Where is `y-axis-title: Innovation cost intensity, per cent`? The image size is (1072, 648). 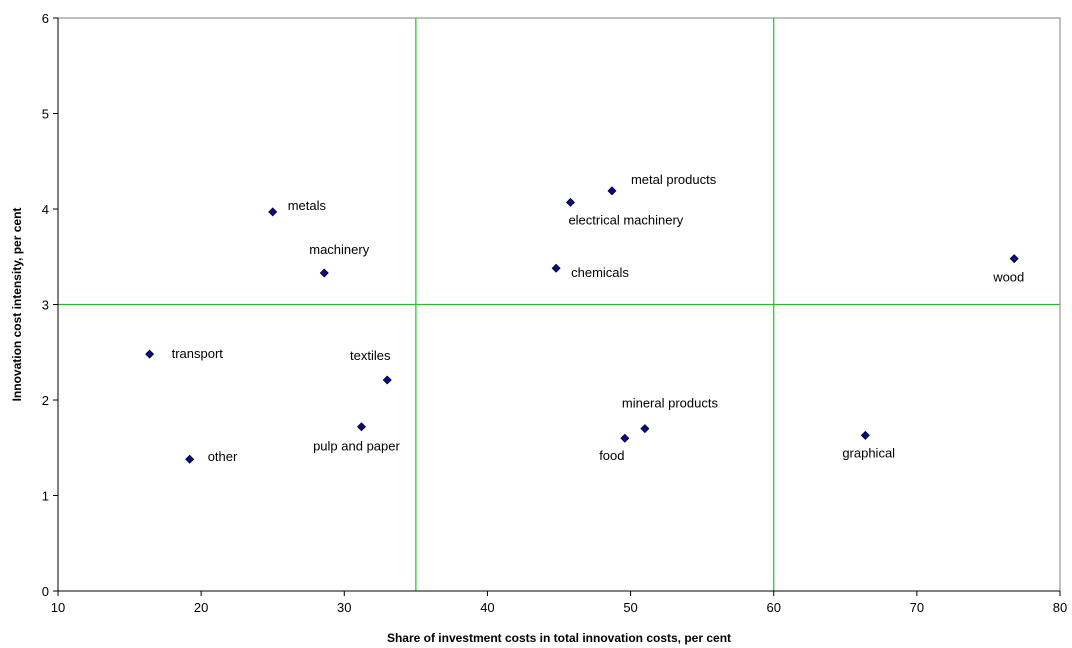
y-axis-title: Innovation cost intensity, per cent is located at coordinates (17, 305).